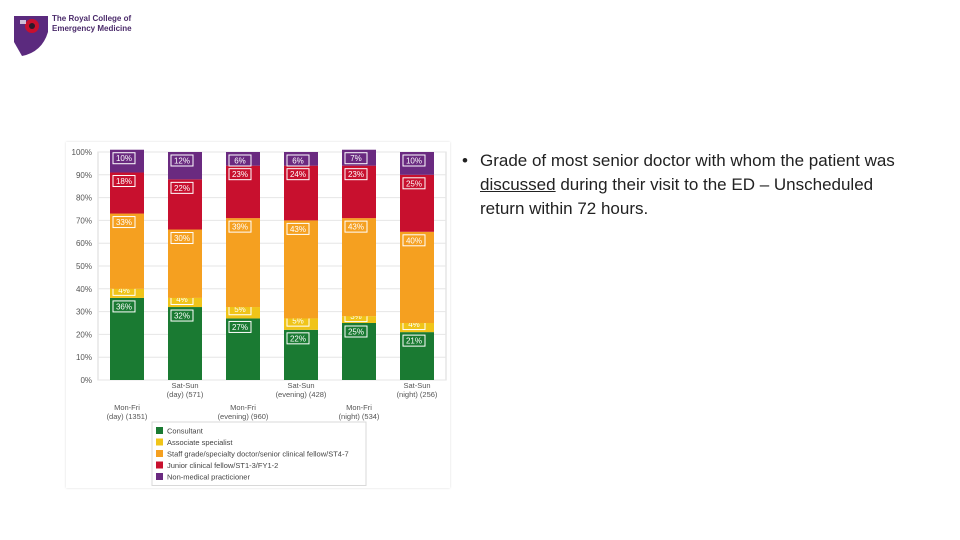 This screenshot has width=960, height=540. What do you see at coordinates (31, 36) in the screenshot?
I see `college-crest-icon` at bounding box center [31, 36].